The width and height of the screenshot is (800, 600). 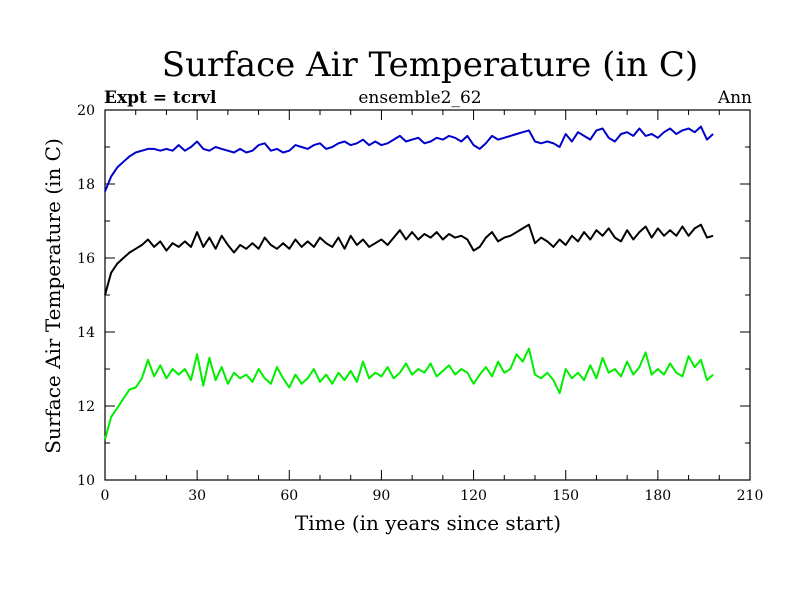 What do you see at coordinates (430, 65) in the screenshot?
I see `chart-title: Surface Air Temperature (in C)` at bounding box center [430, 65].